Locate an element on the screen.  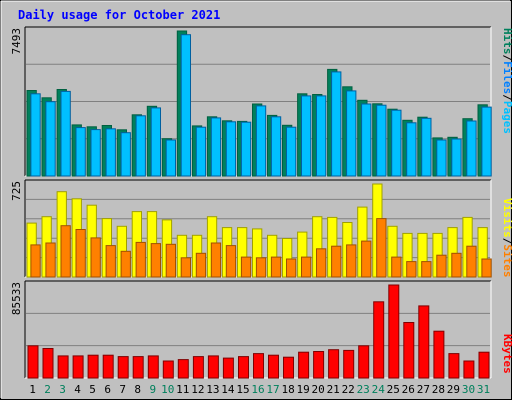
x-tick-label-day-9: 9 is located at coordinates (152, 389).